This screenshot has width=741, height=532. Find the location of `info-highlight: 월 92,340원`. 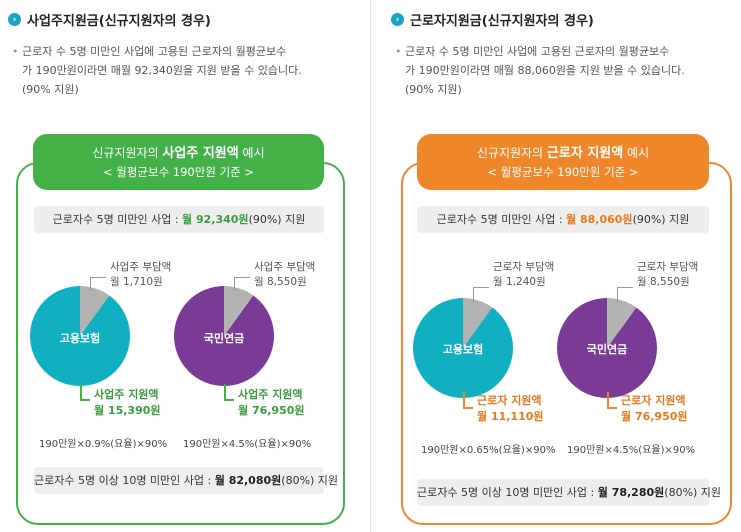

info-highlight: 월 92,340원 is located at coordinates (215, 219).